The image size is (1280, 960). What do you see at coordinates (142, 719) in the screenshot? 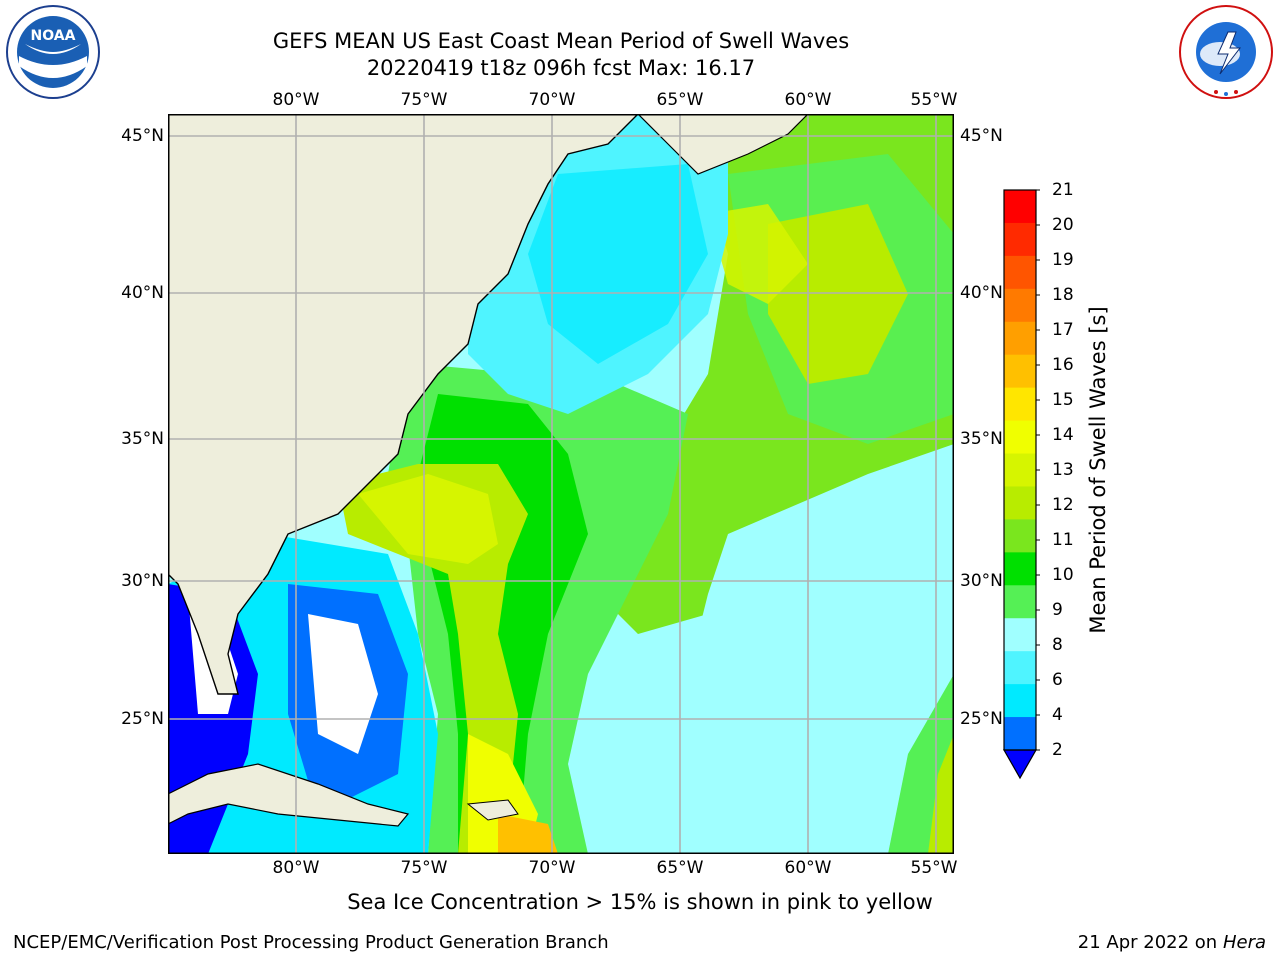
I see `lat-label-left-25n: 25°N` at bounding box center [142, 719].